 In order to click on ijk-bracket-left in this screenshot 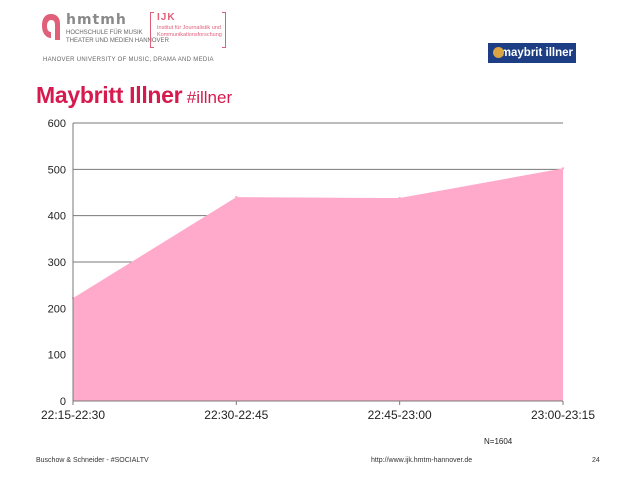, I will do `click(152, 30)`.